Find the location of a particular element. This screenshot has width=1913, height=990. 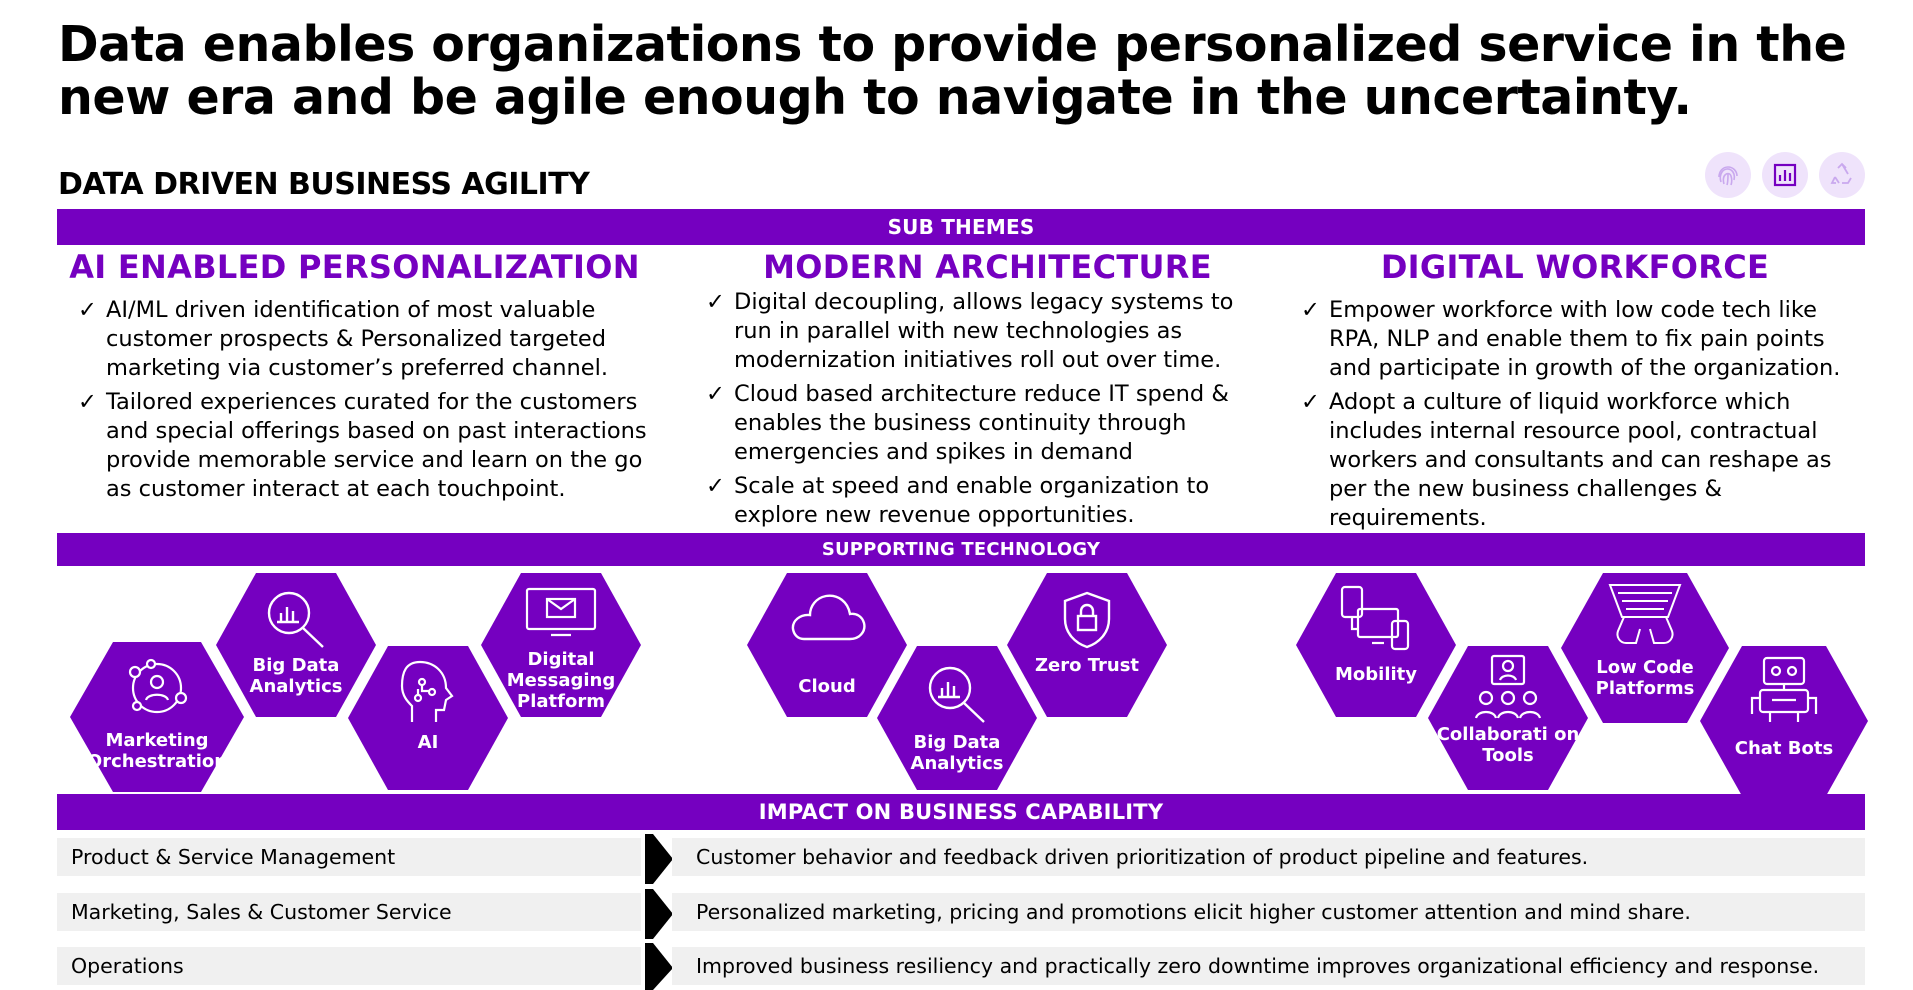

hex-digital-messaging-platform: Digital Messaging Platform is located at coordinates (561, 645).